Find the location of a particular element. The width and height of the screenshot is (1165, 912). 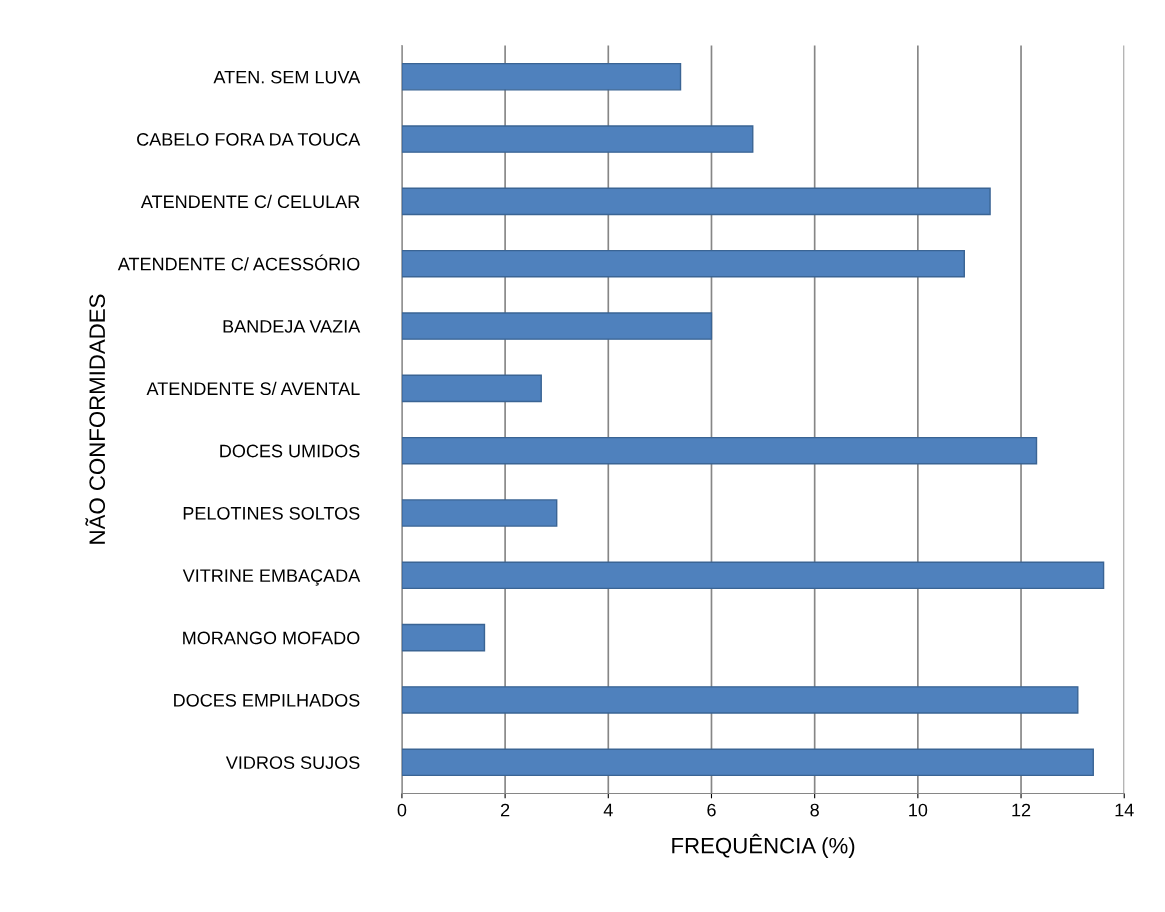

y-tick-label: MORANGO MOFADO is located at coordinates (271, 638).